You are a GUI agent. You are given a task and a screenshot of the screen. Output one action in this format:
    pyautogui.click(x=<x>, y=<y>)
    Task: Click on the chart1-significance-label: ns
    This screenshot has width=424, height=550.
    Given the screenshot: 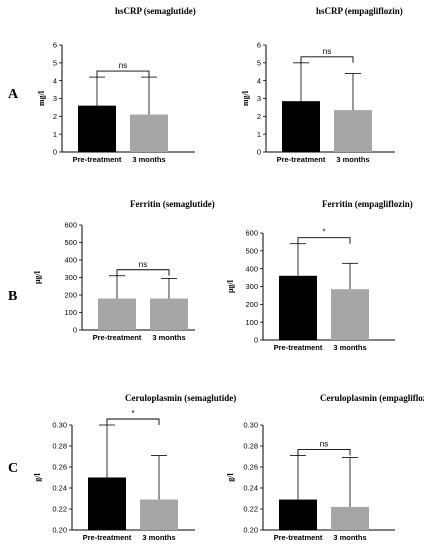 What is the action you would take?
    pyautogui.click(x=123, y=65)
    